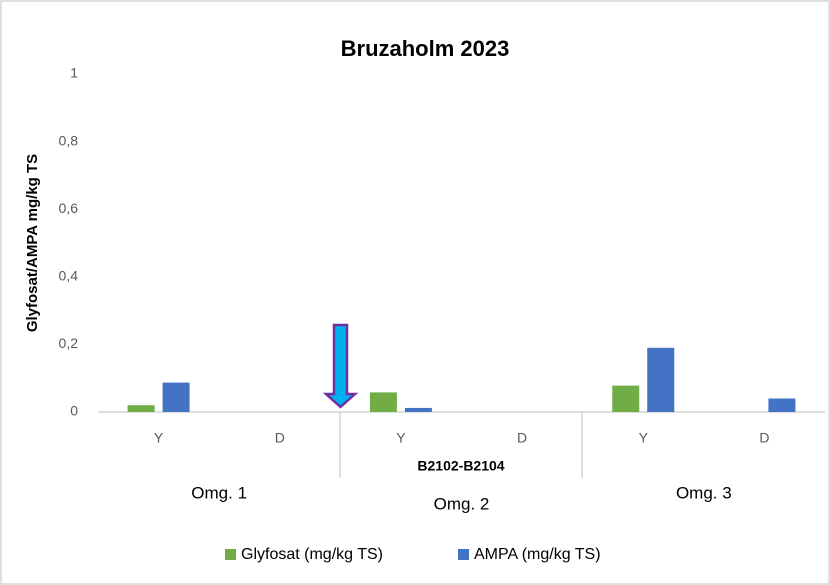  I want to click on group-label: Omg. 1, so click(219, 492).